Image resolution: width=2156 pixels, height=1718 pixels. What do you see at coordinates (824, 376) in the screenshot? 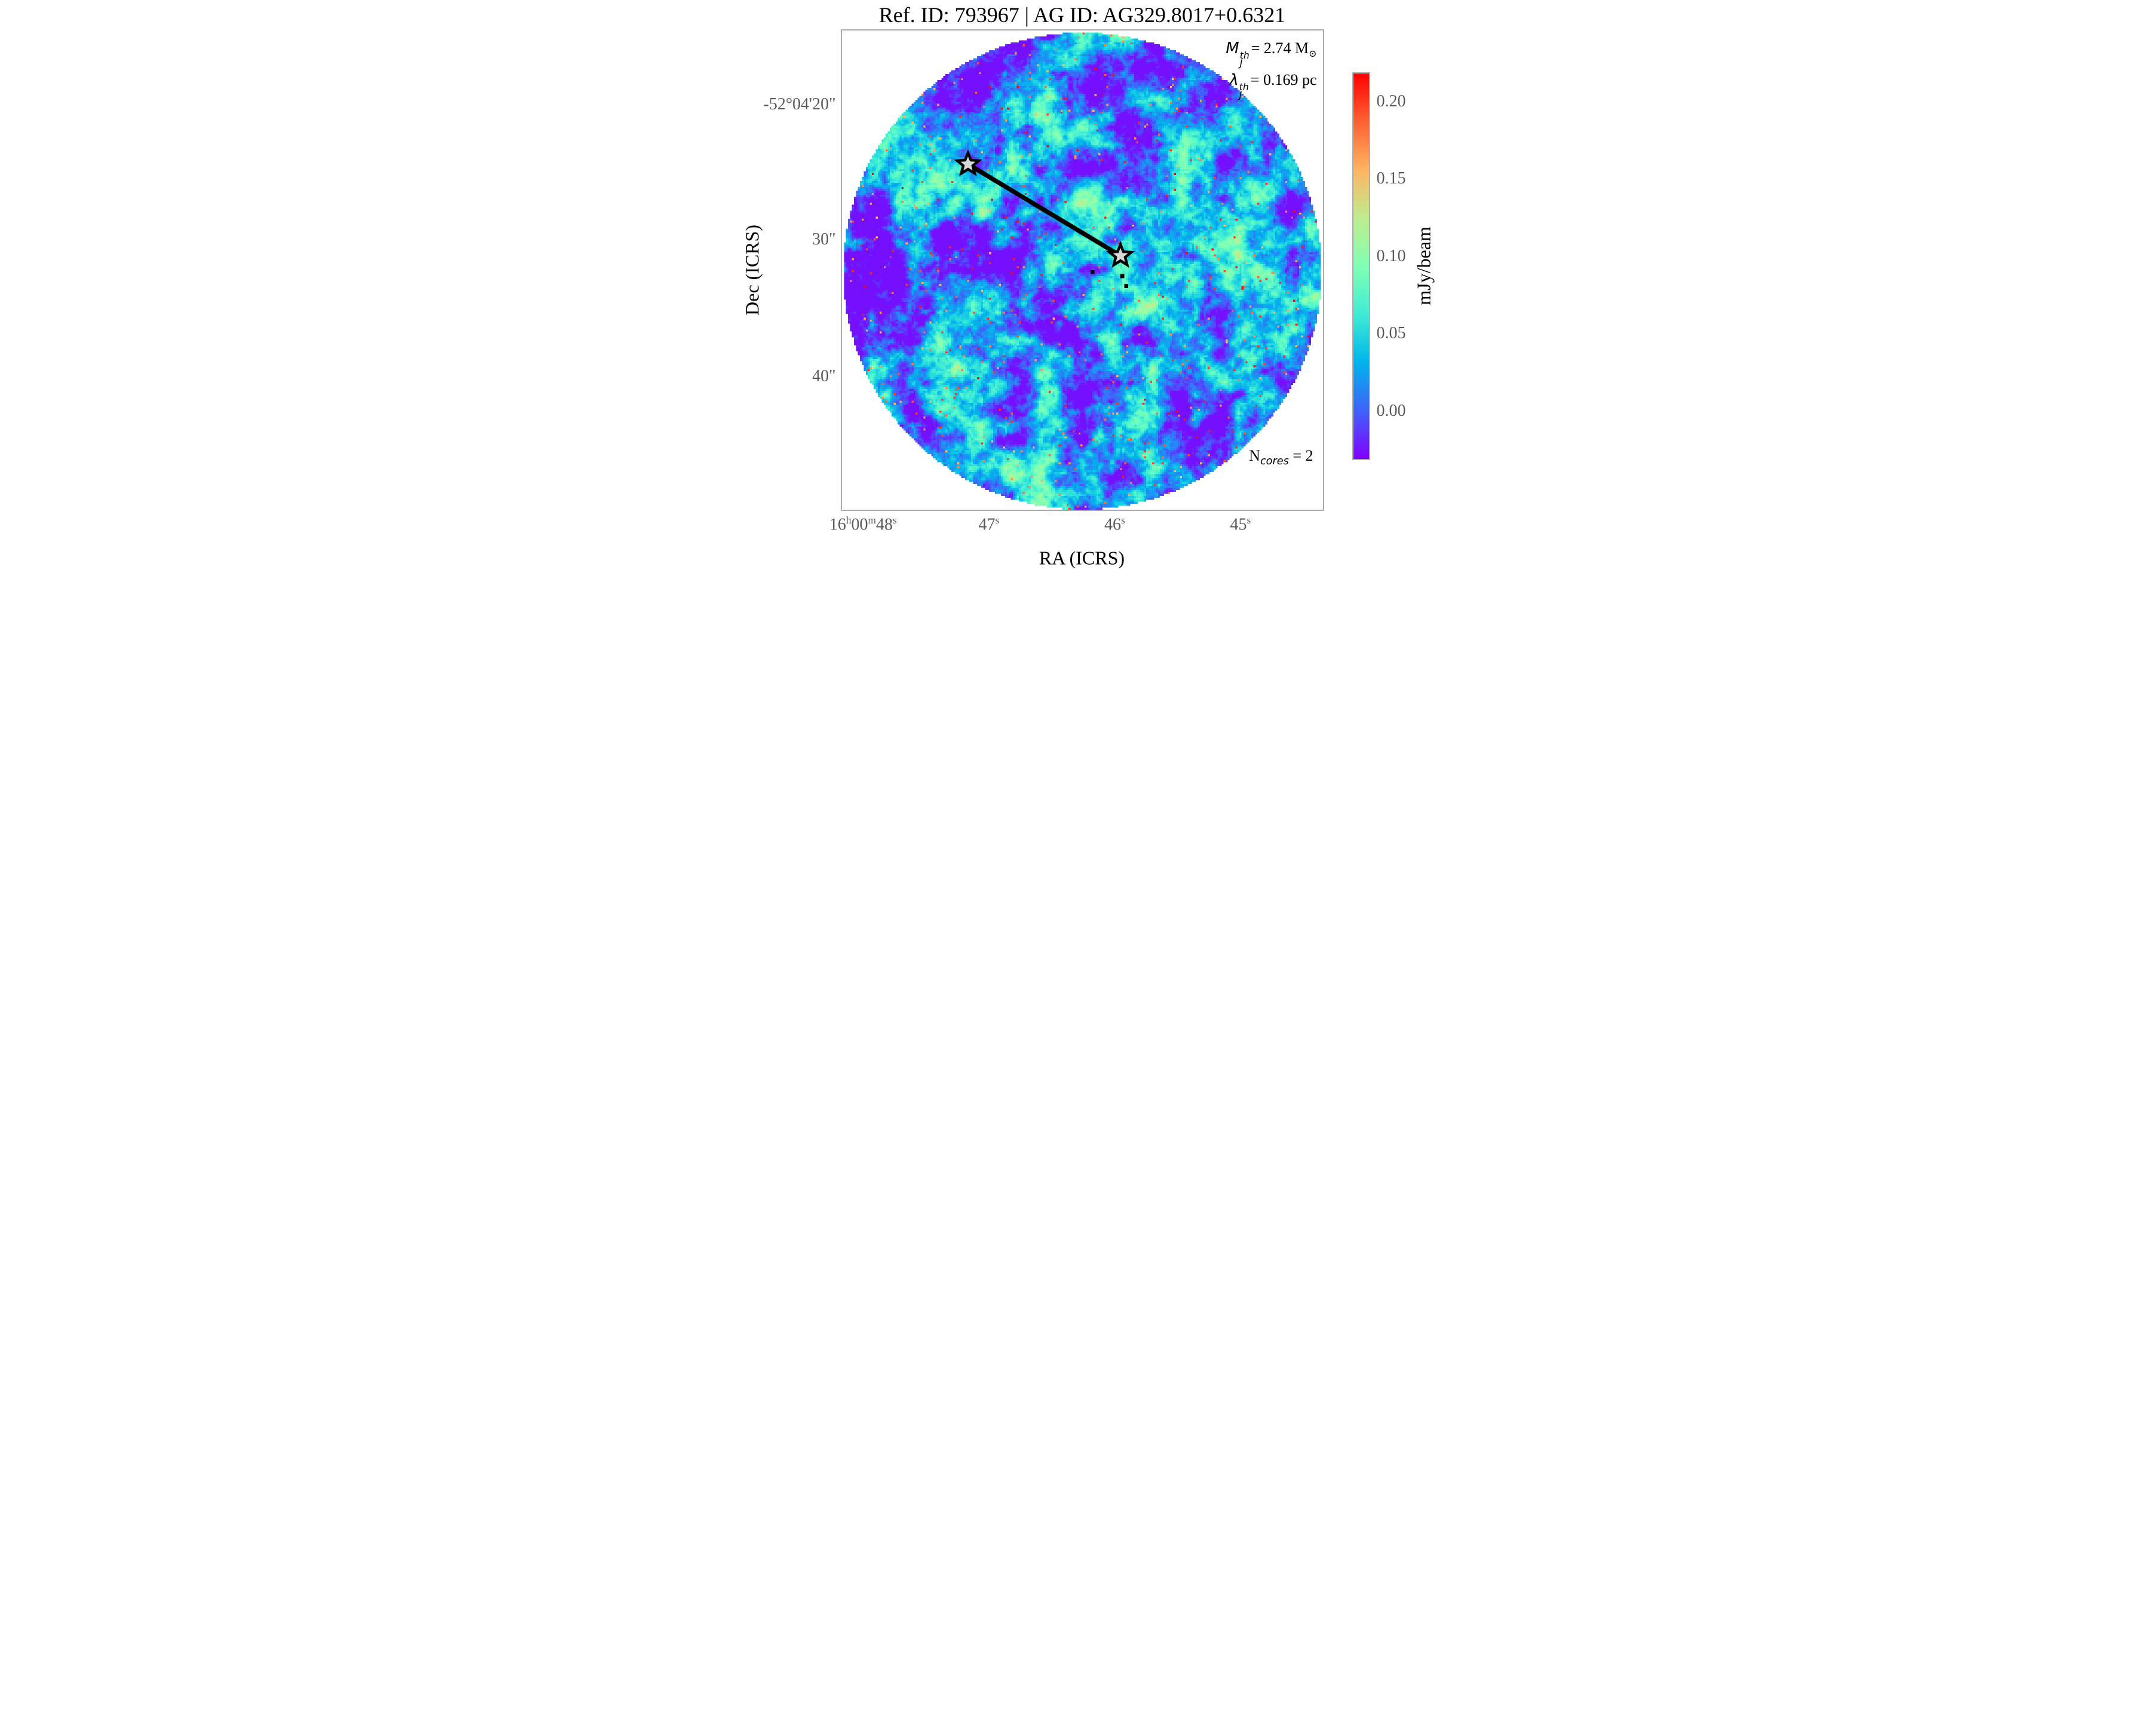
I see `y-tick-label: 40"` at bounding box center [824, 376].